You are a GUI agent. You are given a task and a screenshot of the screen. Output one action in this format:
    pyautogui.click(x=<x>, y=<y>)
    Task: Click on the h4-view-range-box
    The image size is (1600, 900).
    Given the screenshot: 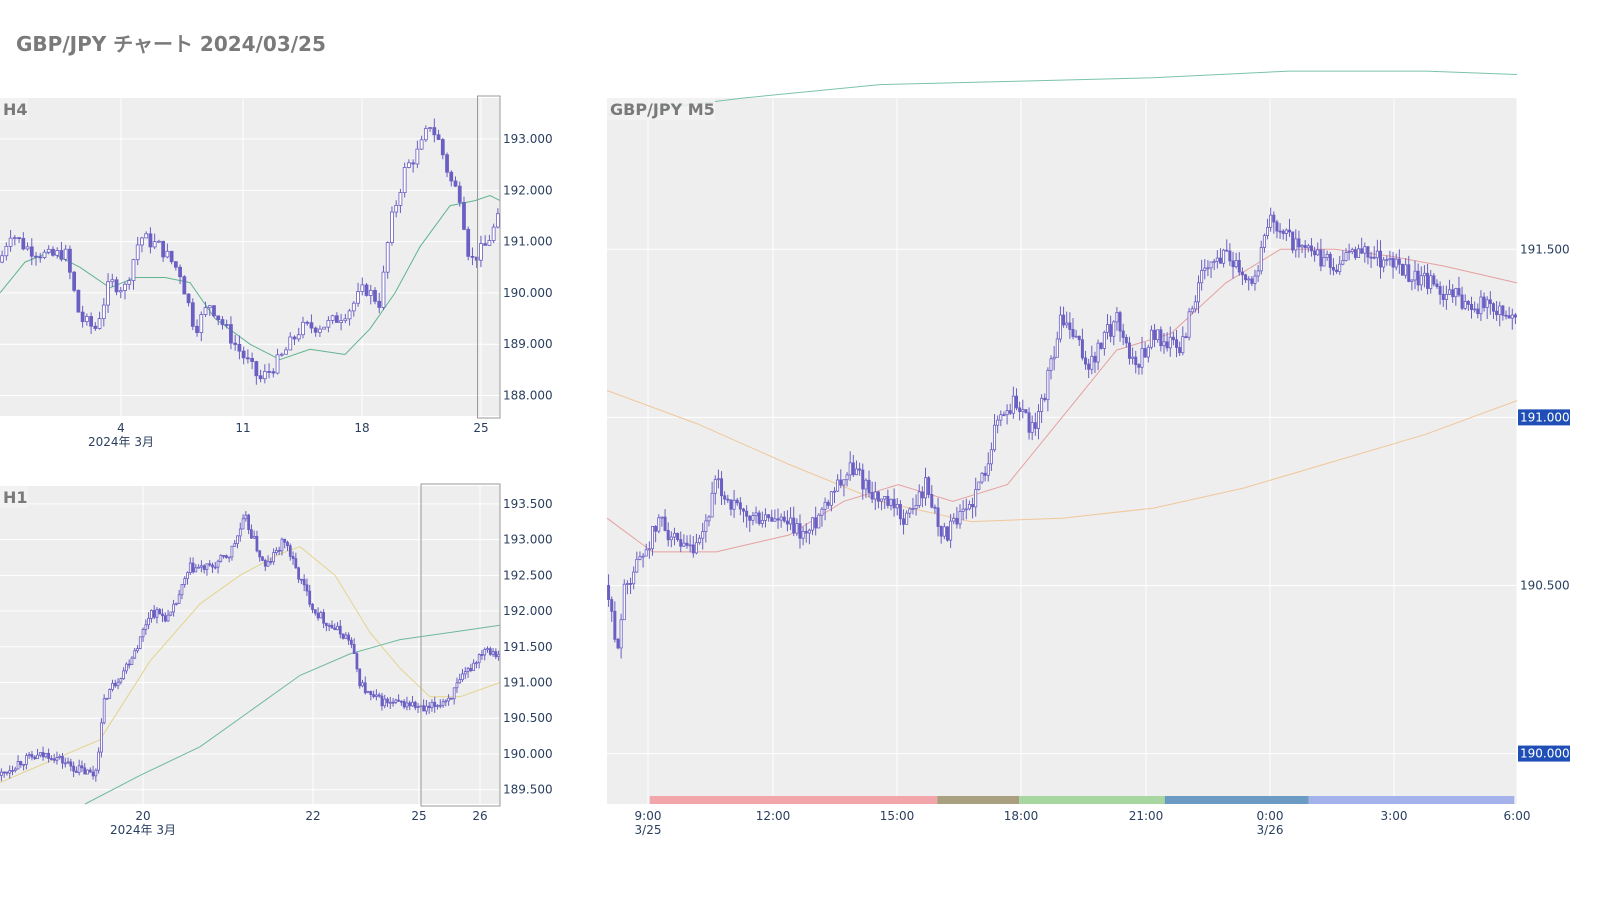 What is the action you would take?
    pyautogui.click(x=489, y=257)
    